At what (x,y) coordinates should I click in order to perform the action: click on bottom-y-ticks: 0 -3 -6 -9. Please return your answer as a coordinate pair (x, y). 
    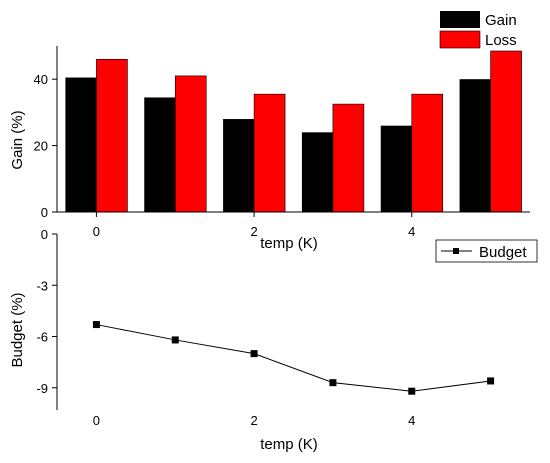
    Looking at the image, I should click on (46, 311).